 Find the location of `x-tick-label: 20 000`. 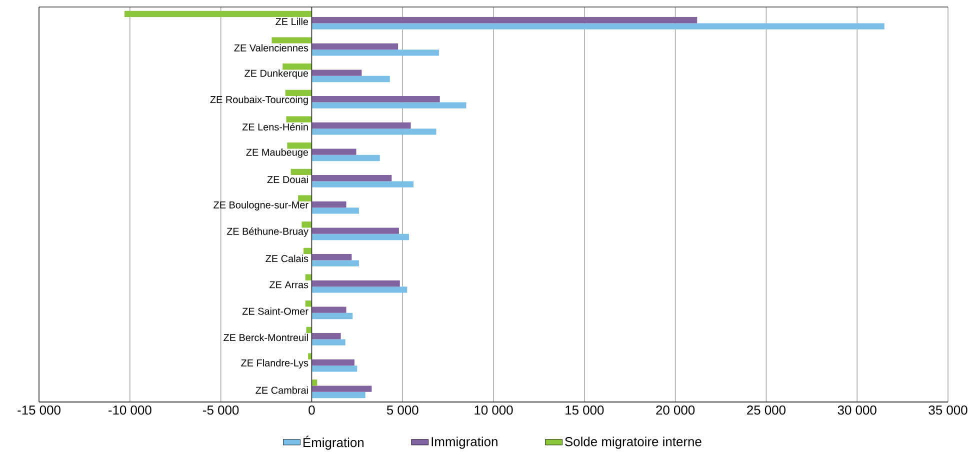

x-tick-label: 20 000 is located at coordinates (675, 410).